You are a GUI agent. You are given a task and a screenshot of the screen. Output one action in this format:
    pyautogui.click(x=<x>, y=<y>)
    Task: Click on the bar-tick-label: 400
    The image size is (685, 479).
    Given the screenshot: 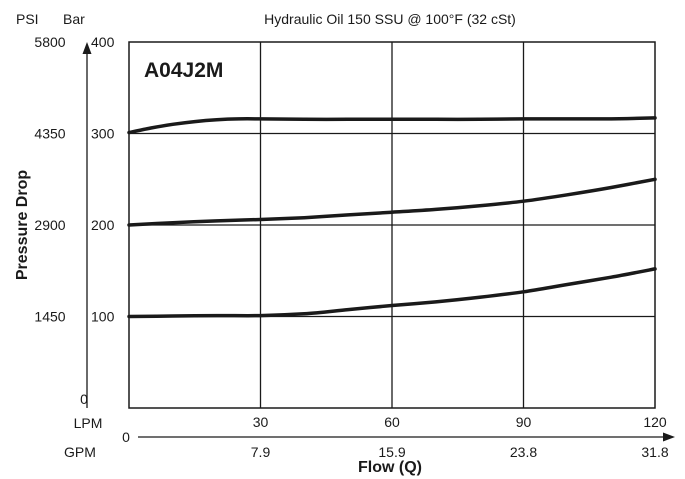 What is the action you would take?
    pyautogui.click(x=103, y=42)
    